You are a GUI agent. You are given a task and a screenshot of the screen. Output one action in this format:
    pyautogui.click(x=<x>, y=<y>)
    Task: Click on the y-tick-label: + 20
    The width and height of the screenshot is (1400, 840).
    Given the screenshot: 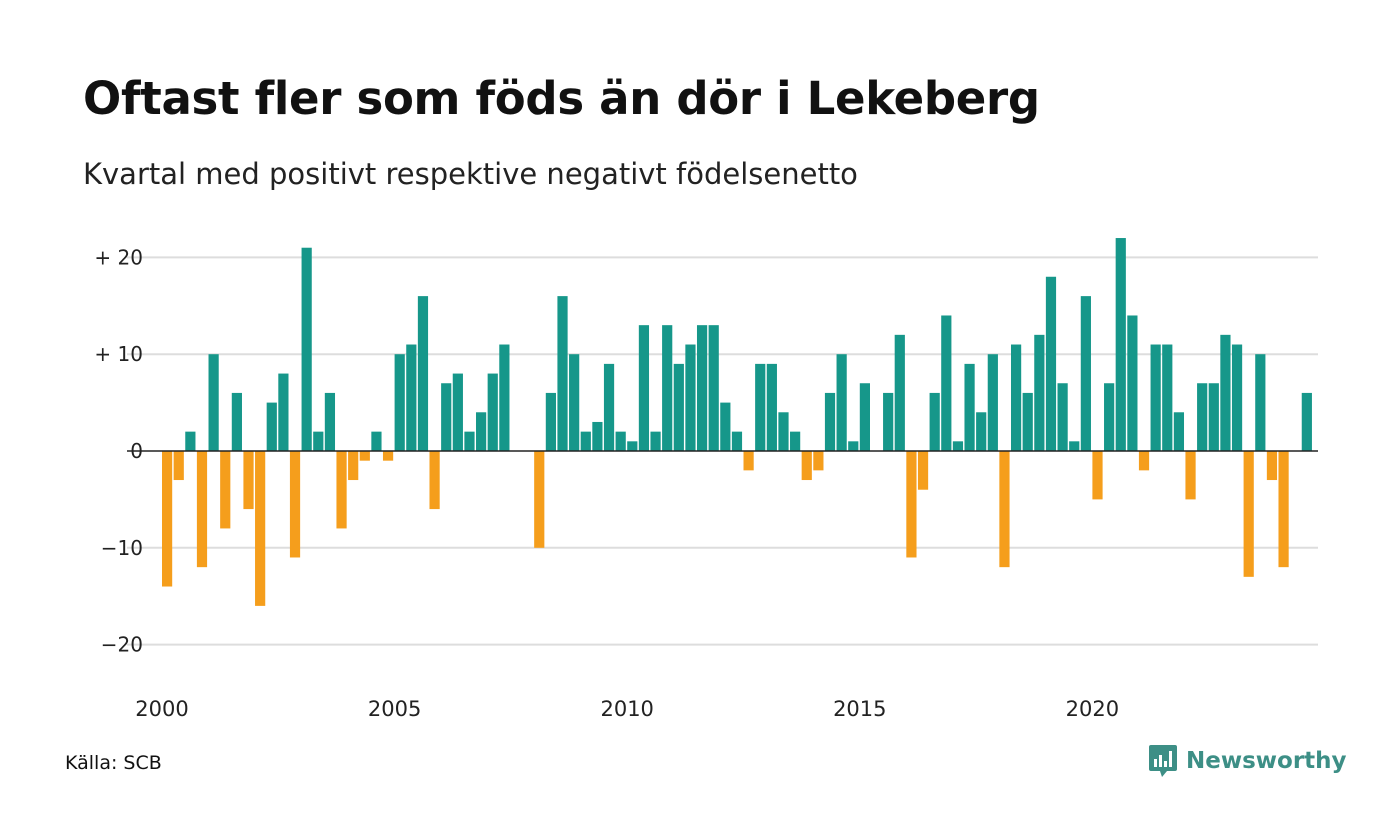 What is the action you would take?
    pyautogui.click(x=118, y=257)
    